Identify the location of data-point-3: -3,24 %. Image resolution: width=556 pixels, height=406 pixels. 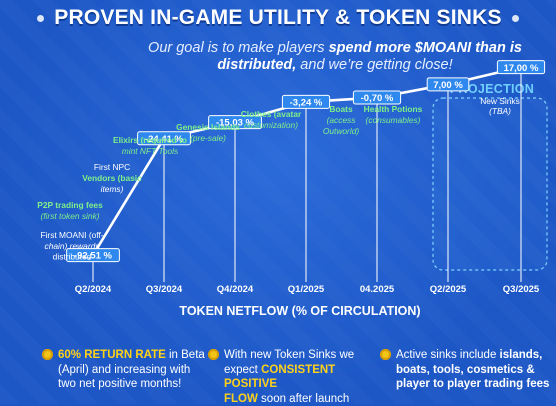
(306, 101).